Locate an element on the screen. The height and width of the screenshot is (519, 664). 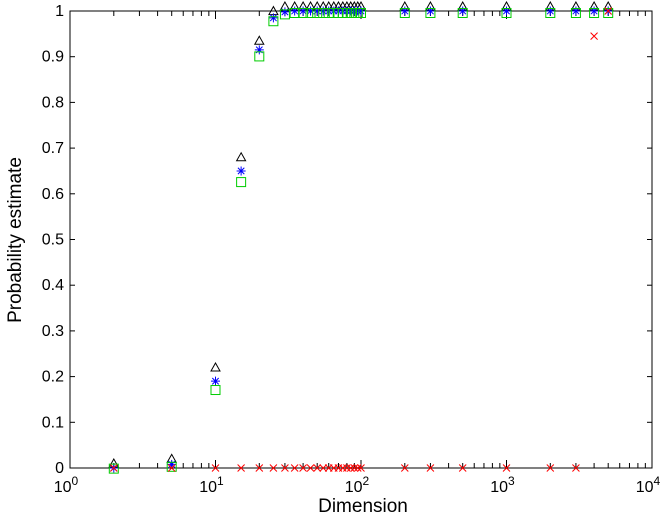
x-axis-title: Dimension is located at coordinates (363, 506).